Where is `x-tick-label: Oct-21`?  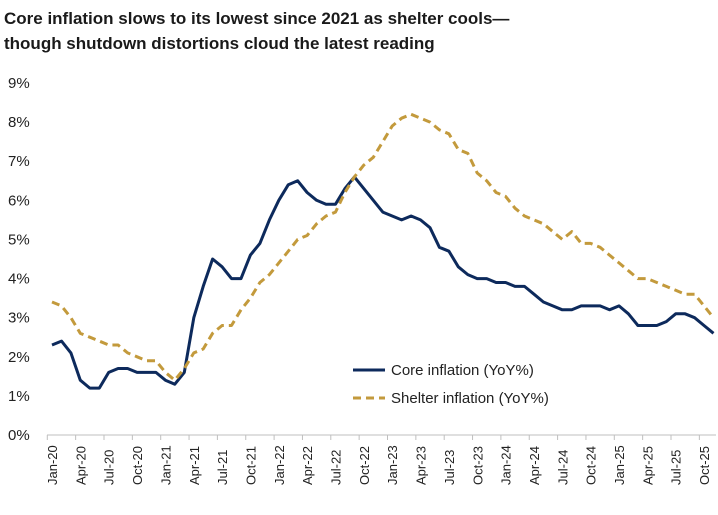
x-tick-label: Oct-21 is located at coordinates (250, 465).